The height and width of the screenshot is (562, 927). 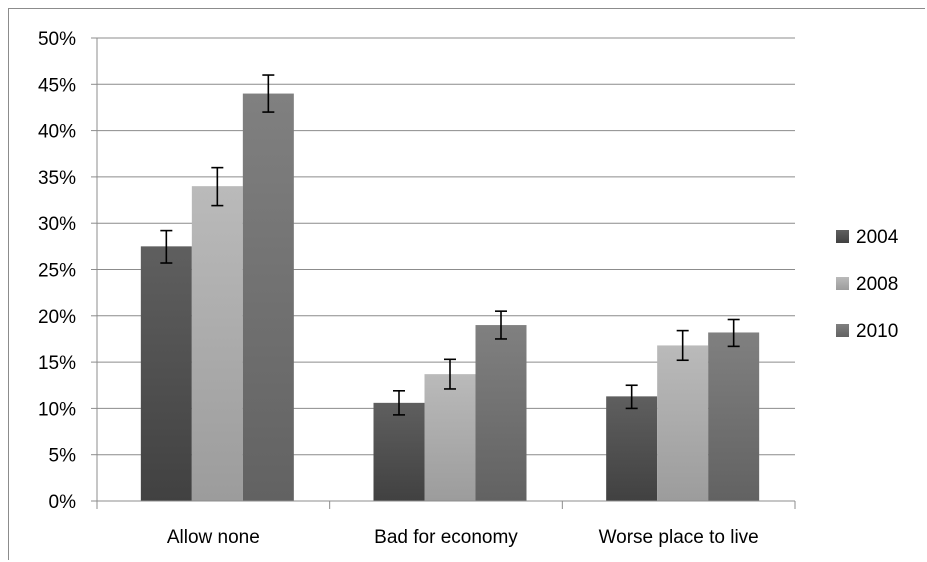 I want to click on legend-item: 2008, so click(x=867, y=284).